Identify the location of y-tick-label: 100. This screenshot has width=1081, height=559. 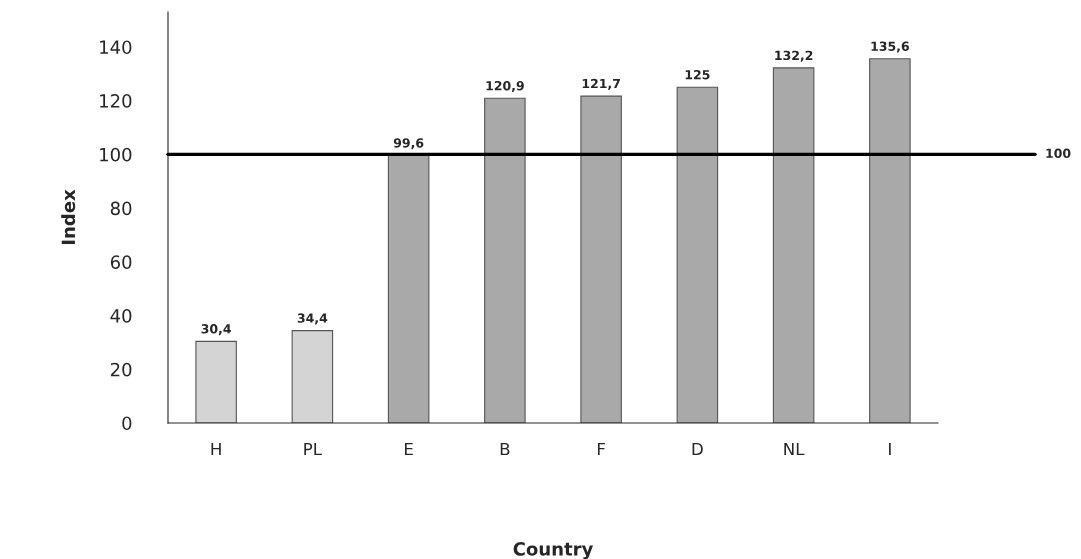
(116, 154).